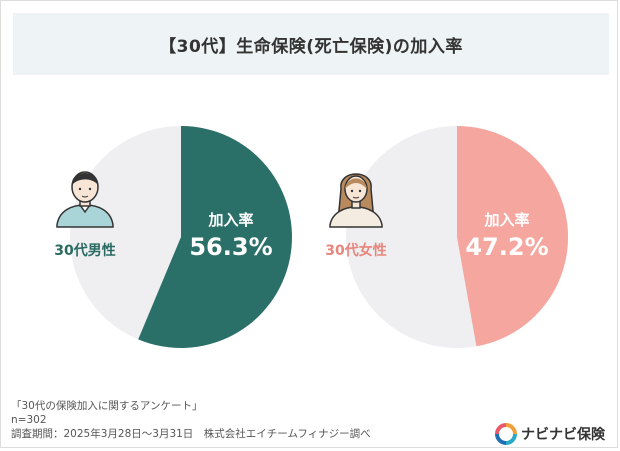  Describe the element at coordinates (356, 200) in the screenshot. I see `woman-avatar-icon` at that location.